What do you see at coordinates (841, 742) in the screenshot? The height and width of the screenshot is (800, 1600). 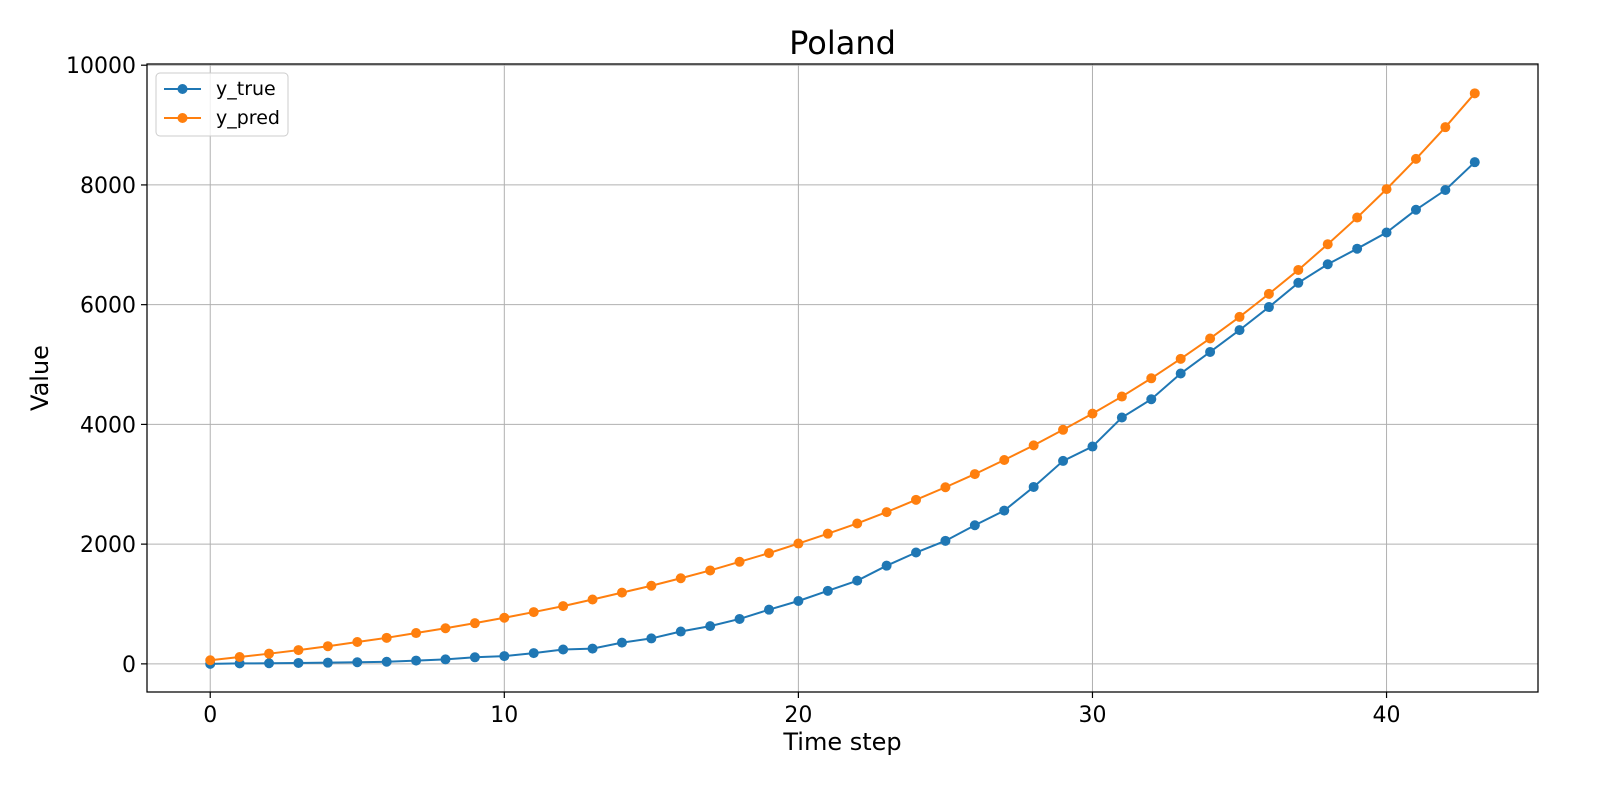 I see `x-axis-label: Time step` at bounding box center [841, 742].